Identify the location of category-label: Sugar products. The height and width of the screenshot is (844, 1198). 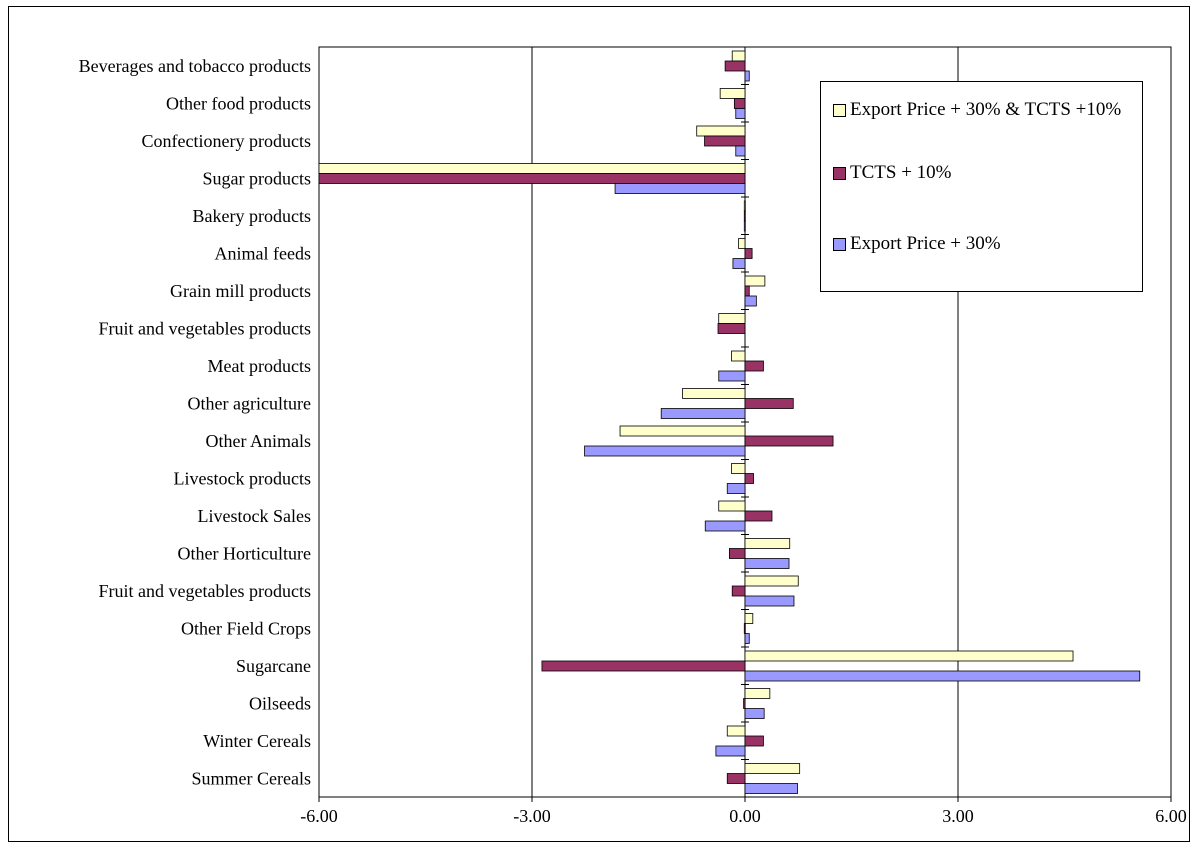
(257, 178).